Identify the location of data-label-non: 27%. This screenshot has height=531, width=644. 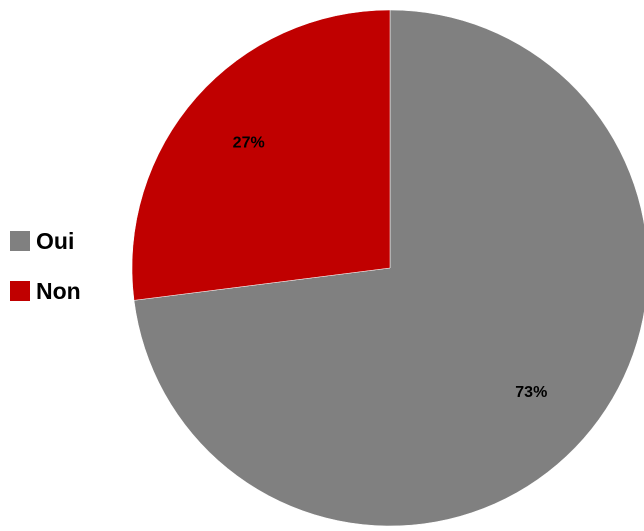
(249, 143).